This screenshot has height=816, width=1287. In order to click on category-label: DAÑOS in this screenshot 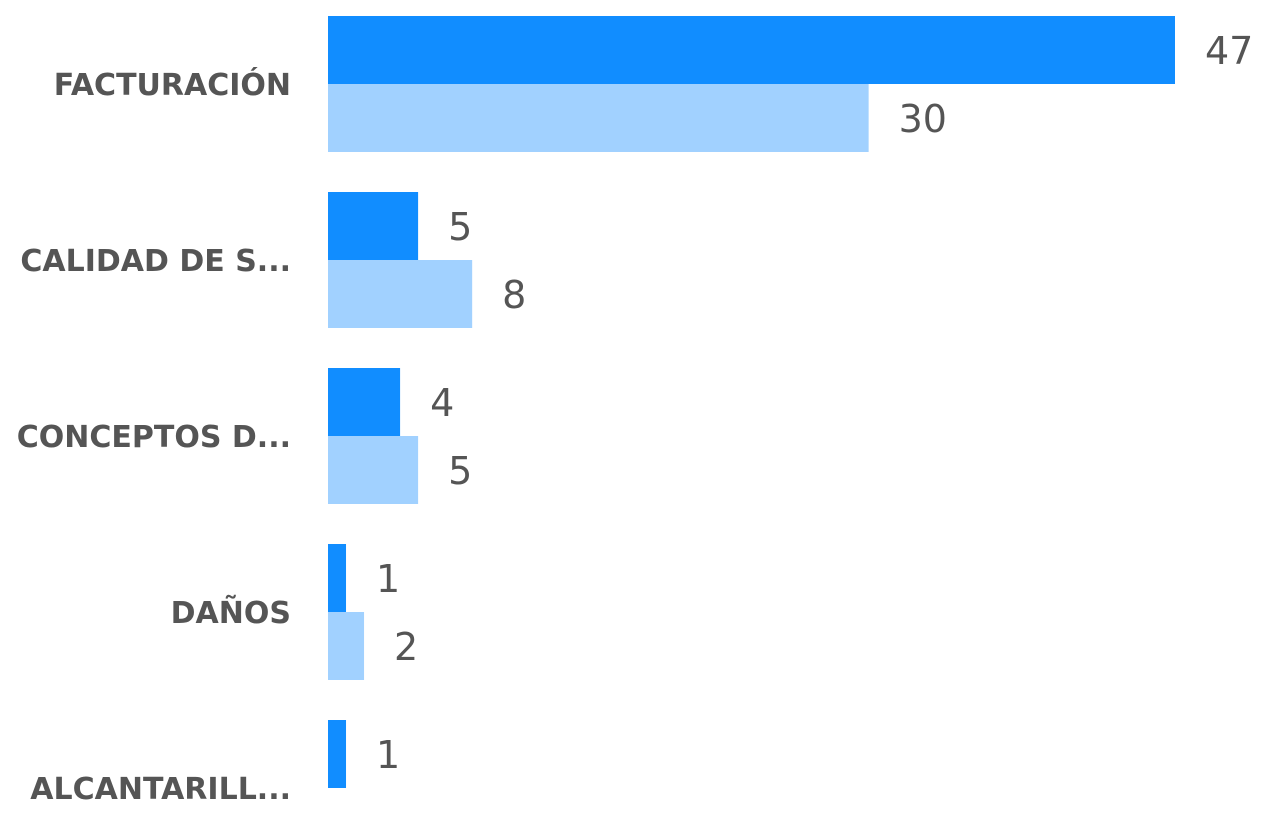, I will do `click(231, 612)`.